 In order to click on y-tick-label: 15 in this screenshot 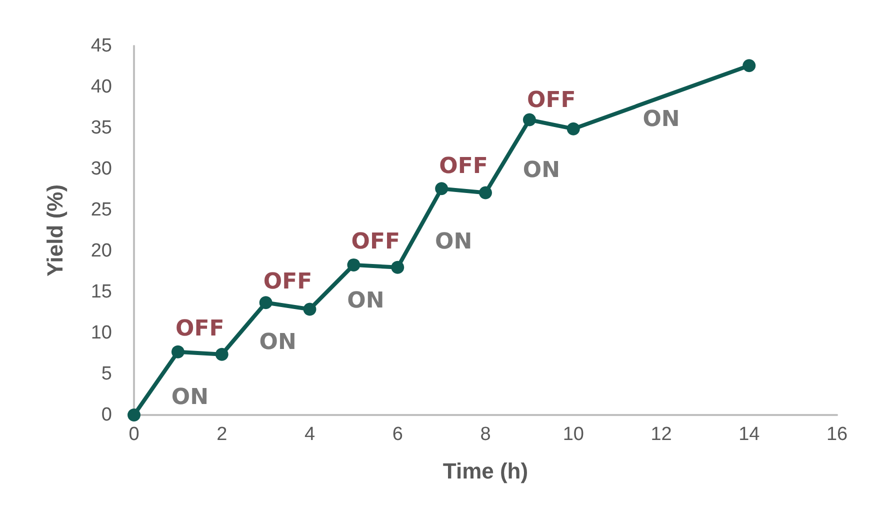, I will do `click(101, 292)`.